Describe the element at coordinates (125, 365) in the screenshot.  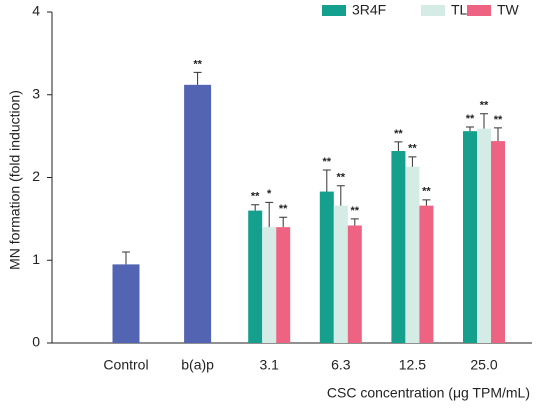
I see `x-tick-label: Control` at that location.